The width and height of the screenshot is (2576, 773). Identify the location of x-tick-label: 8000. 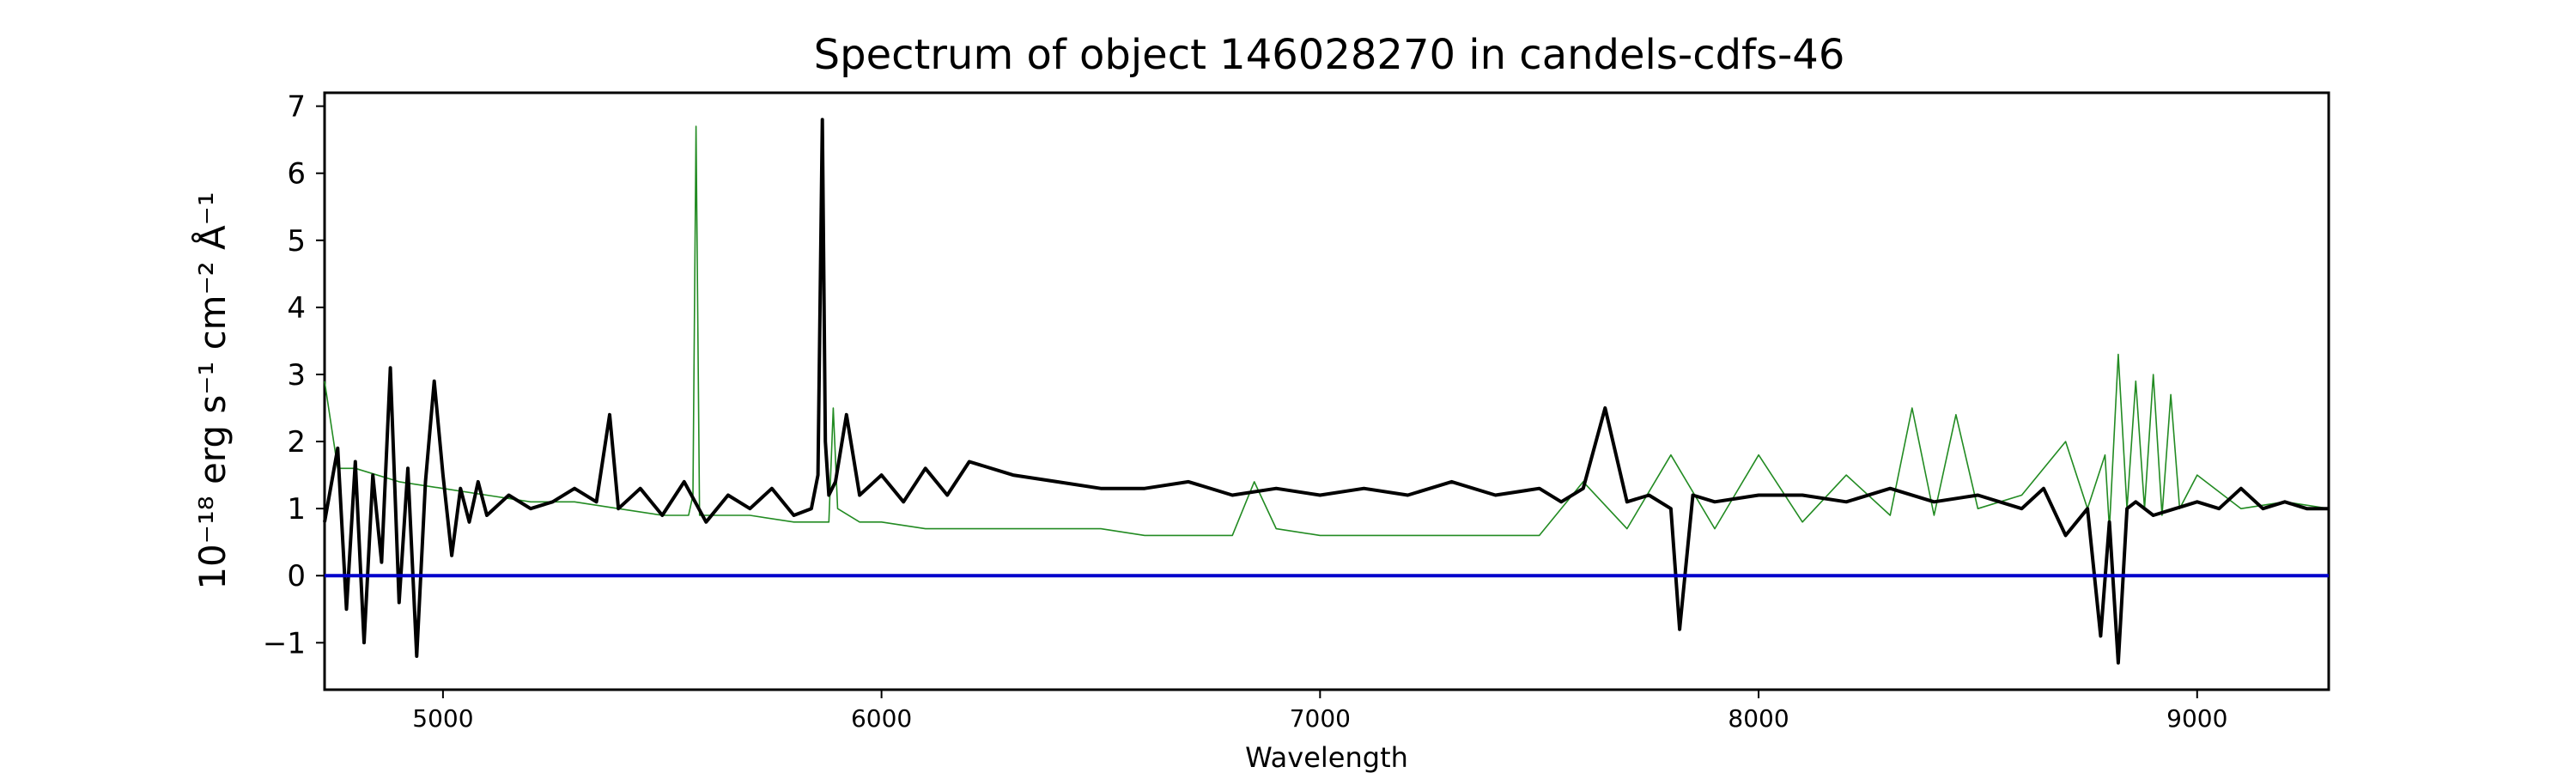
(1759, 718).